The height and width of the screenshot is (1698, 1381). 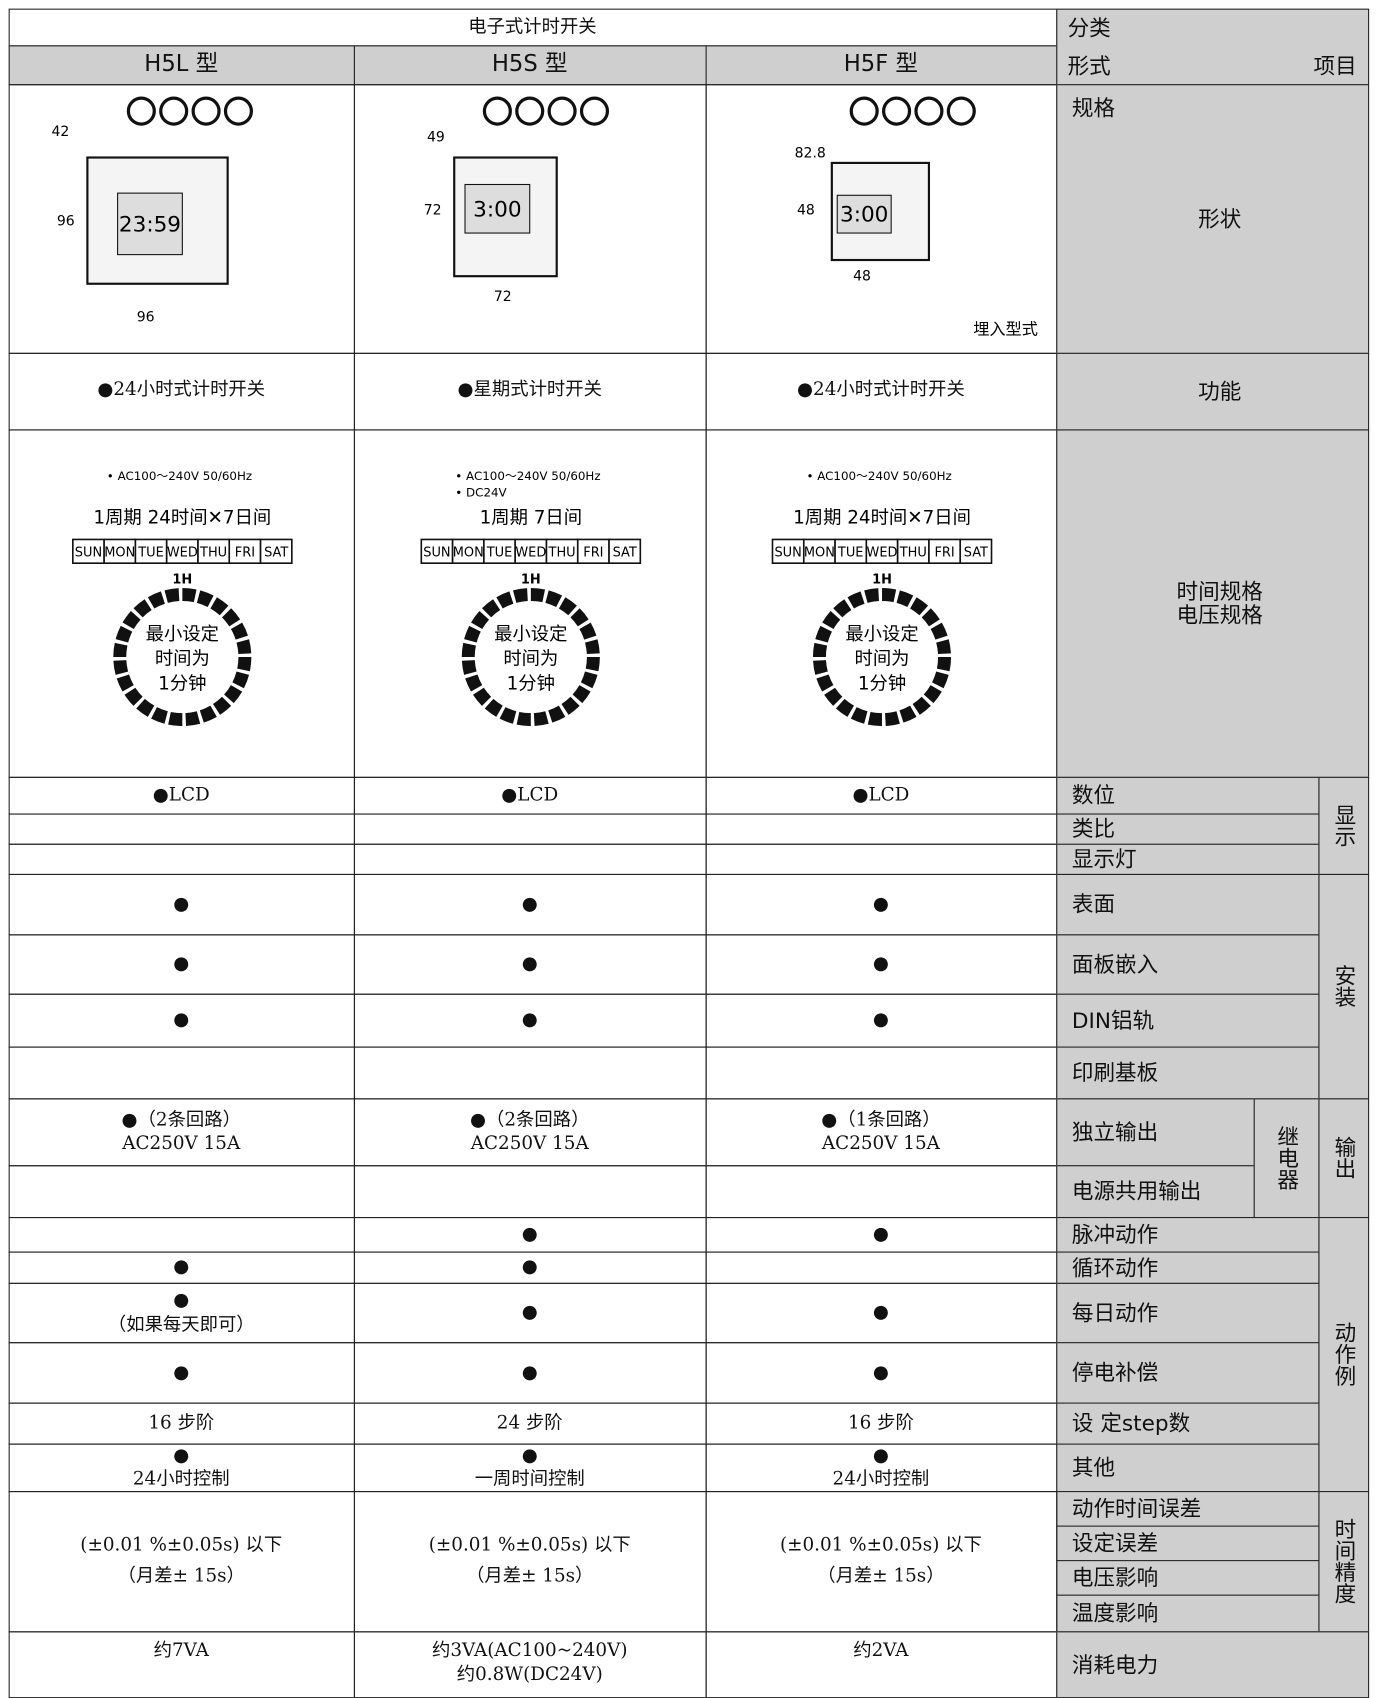 What do you see at coordinates (878, 476) in the screenshot?
I see `voltage: • AC100～240V 50/60Hz` at bounding box center [878, 476].